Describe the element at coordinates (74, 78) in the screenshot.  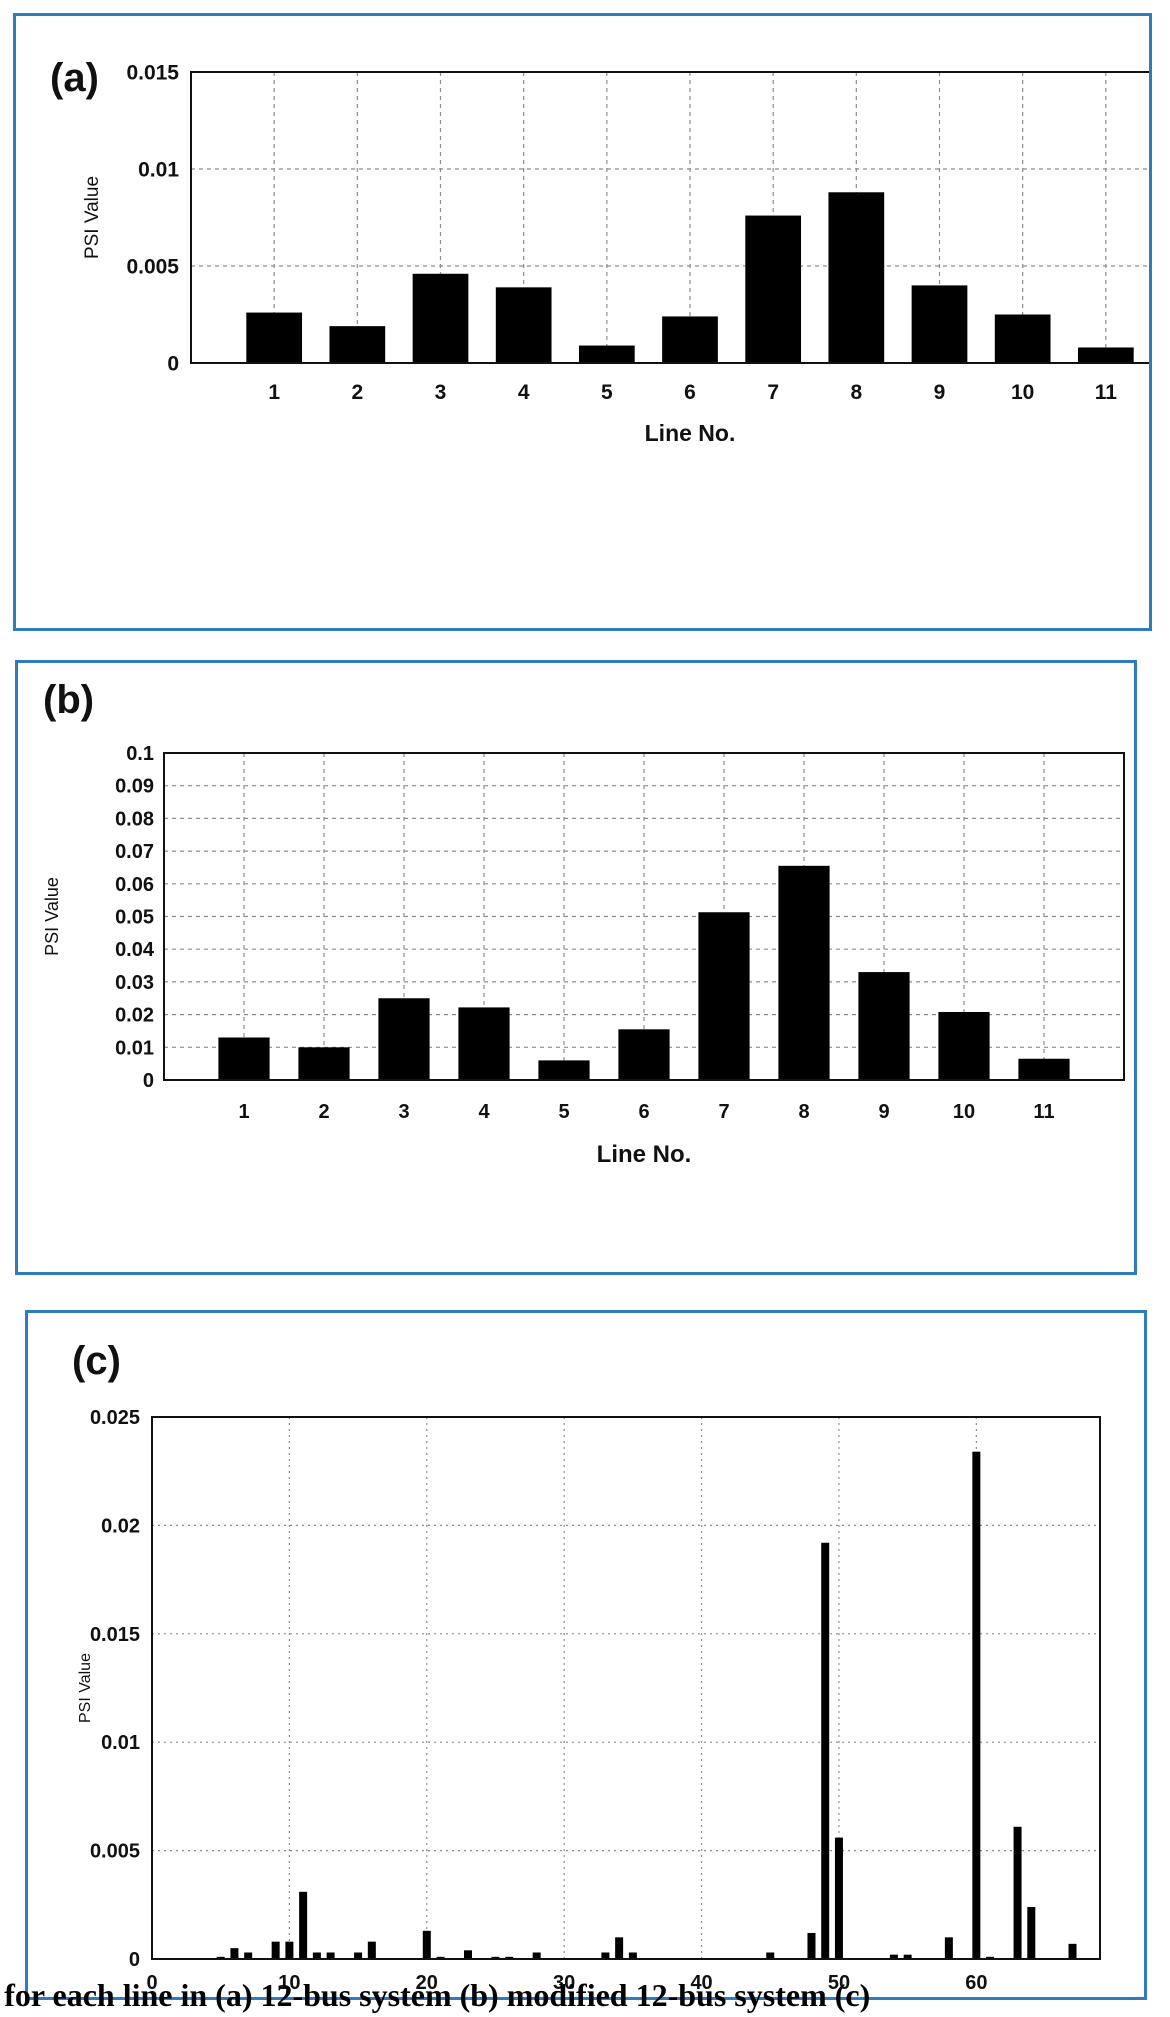
I see `panel-label-a: (a)` at that location.